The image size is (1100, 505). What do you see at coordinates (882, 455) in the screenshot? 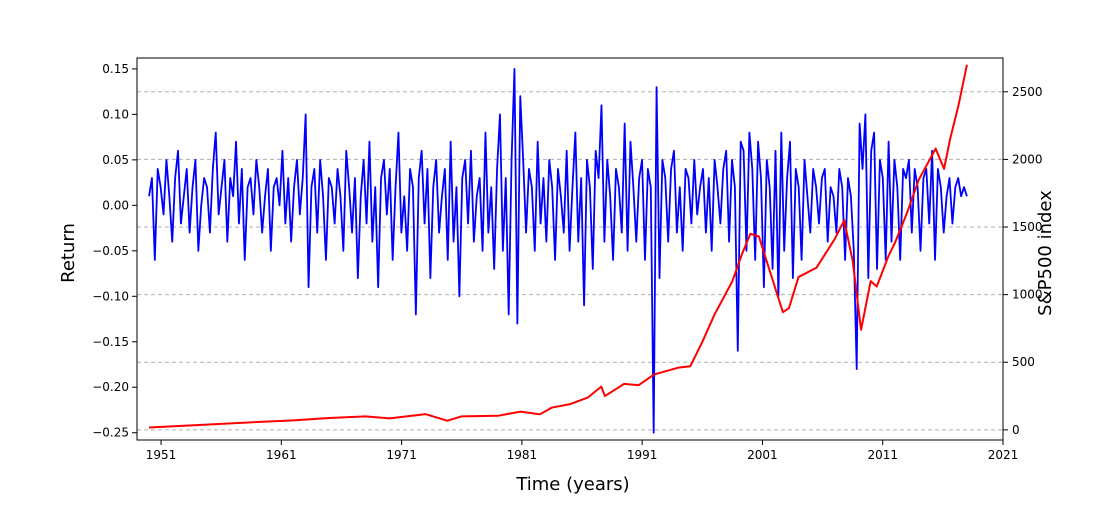
I see `x-tick-label: 2011` at bounding box center [882, 455].